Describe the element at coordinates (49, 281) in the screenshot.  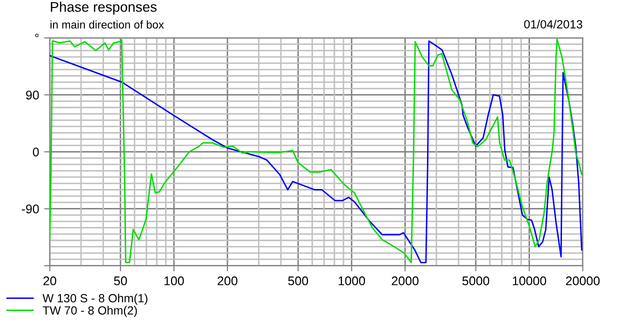
I see `x-tick-label: 20` at that location.